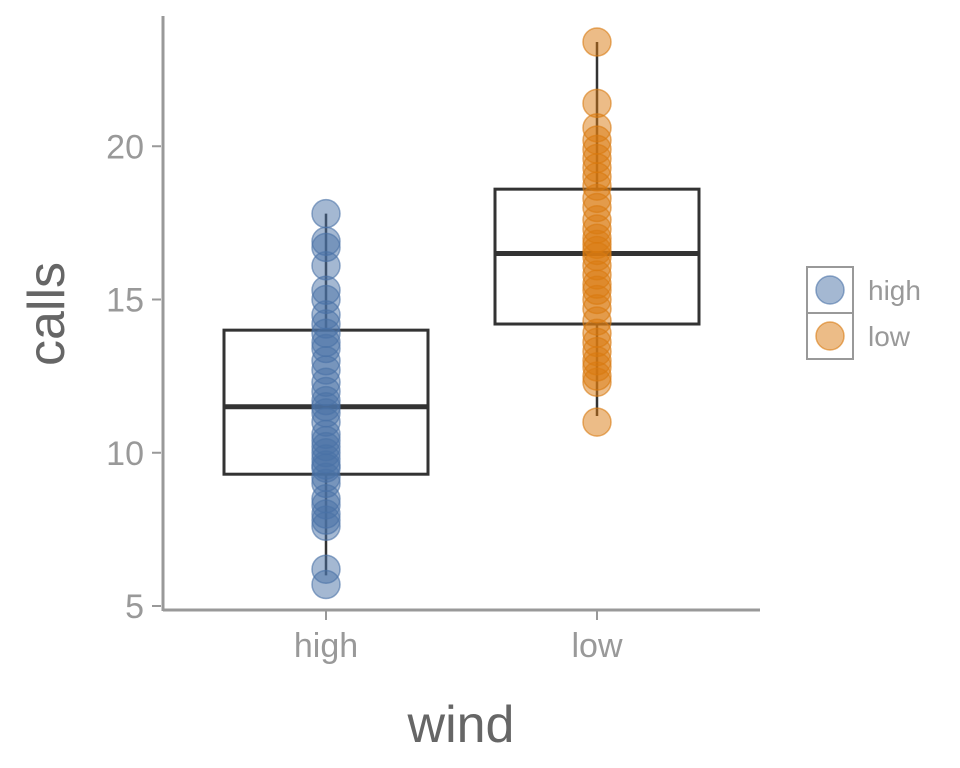 This screenshot has height=768, width=960. Describe the element at coordinates (863, 313) in the screenshot. I see `legend: high low` at that location.